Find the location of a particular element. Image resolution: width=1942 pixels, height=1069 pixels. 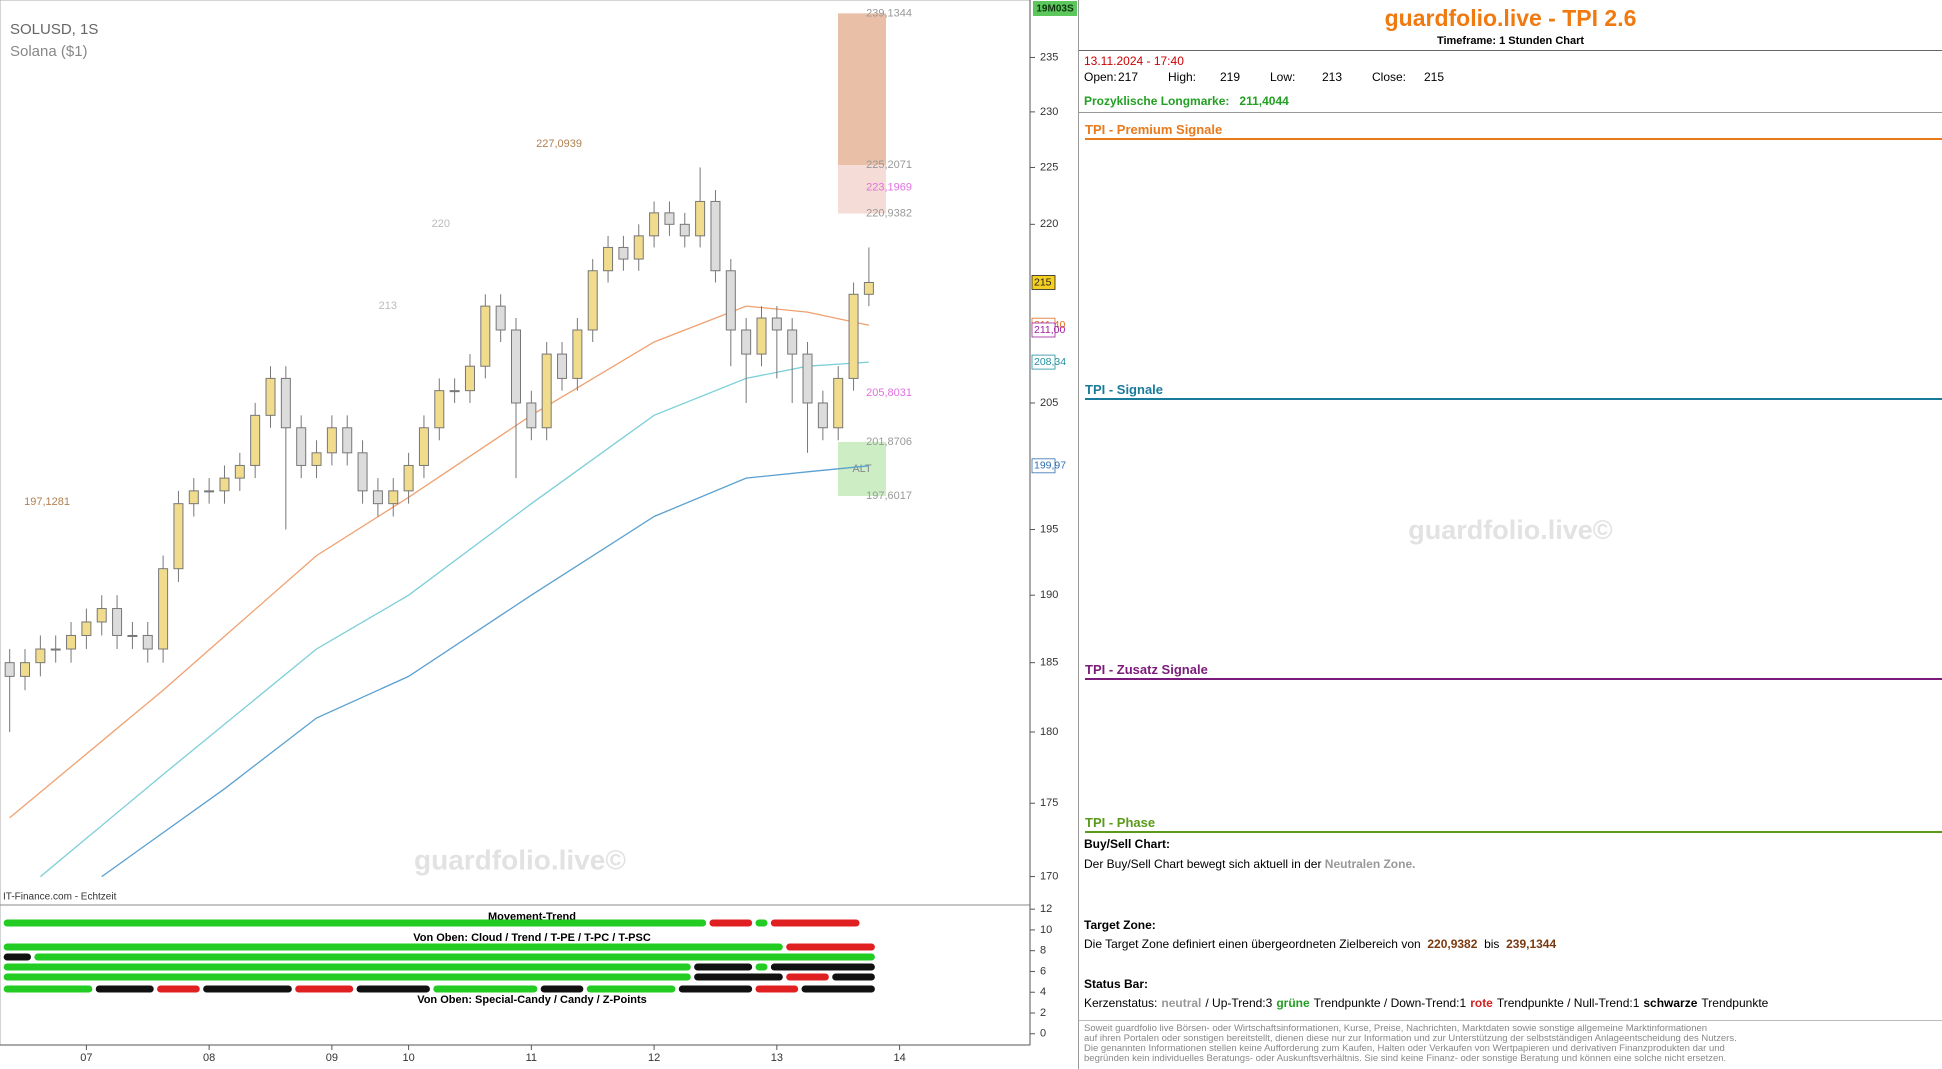

ohlc-value: 215 is located at coordinates (1434, 77).